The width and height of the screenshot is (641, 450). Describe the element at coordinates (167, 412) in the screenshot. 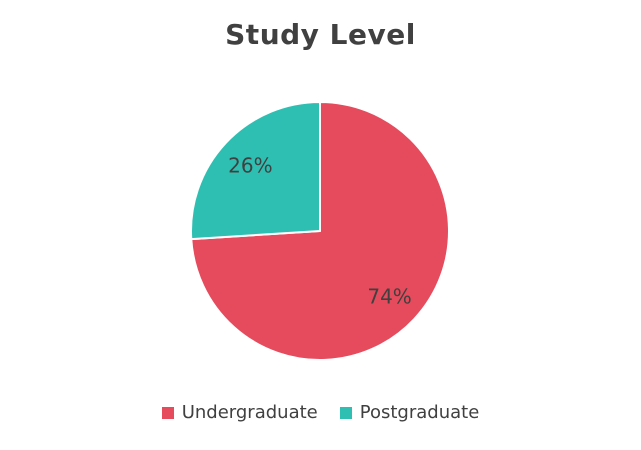

I see `legend-swatch-undergraduate` at that location.